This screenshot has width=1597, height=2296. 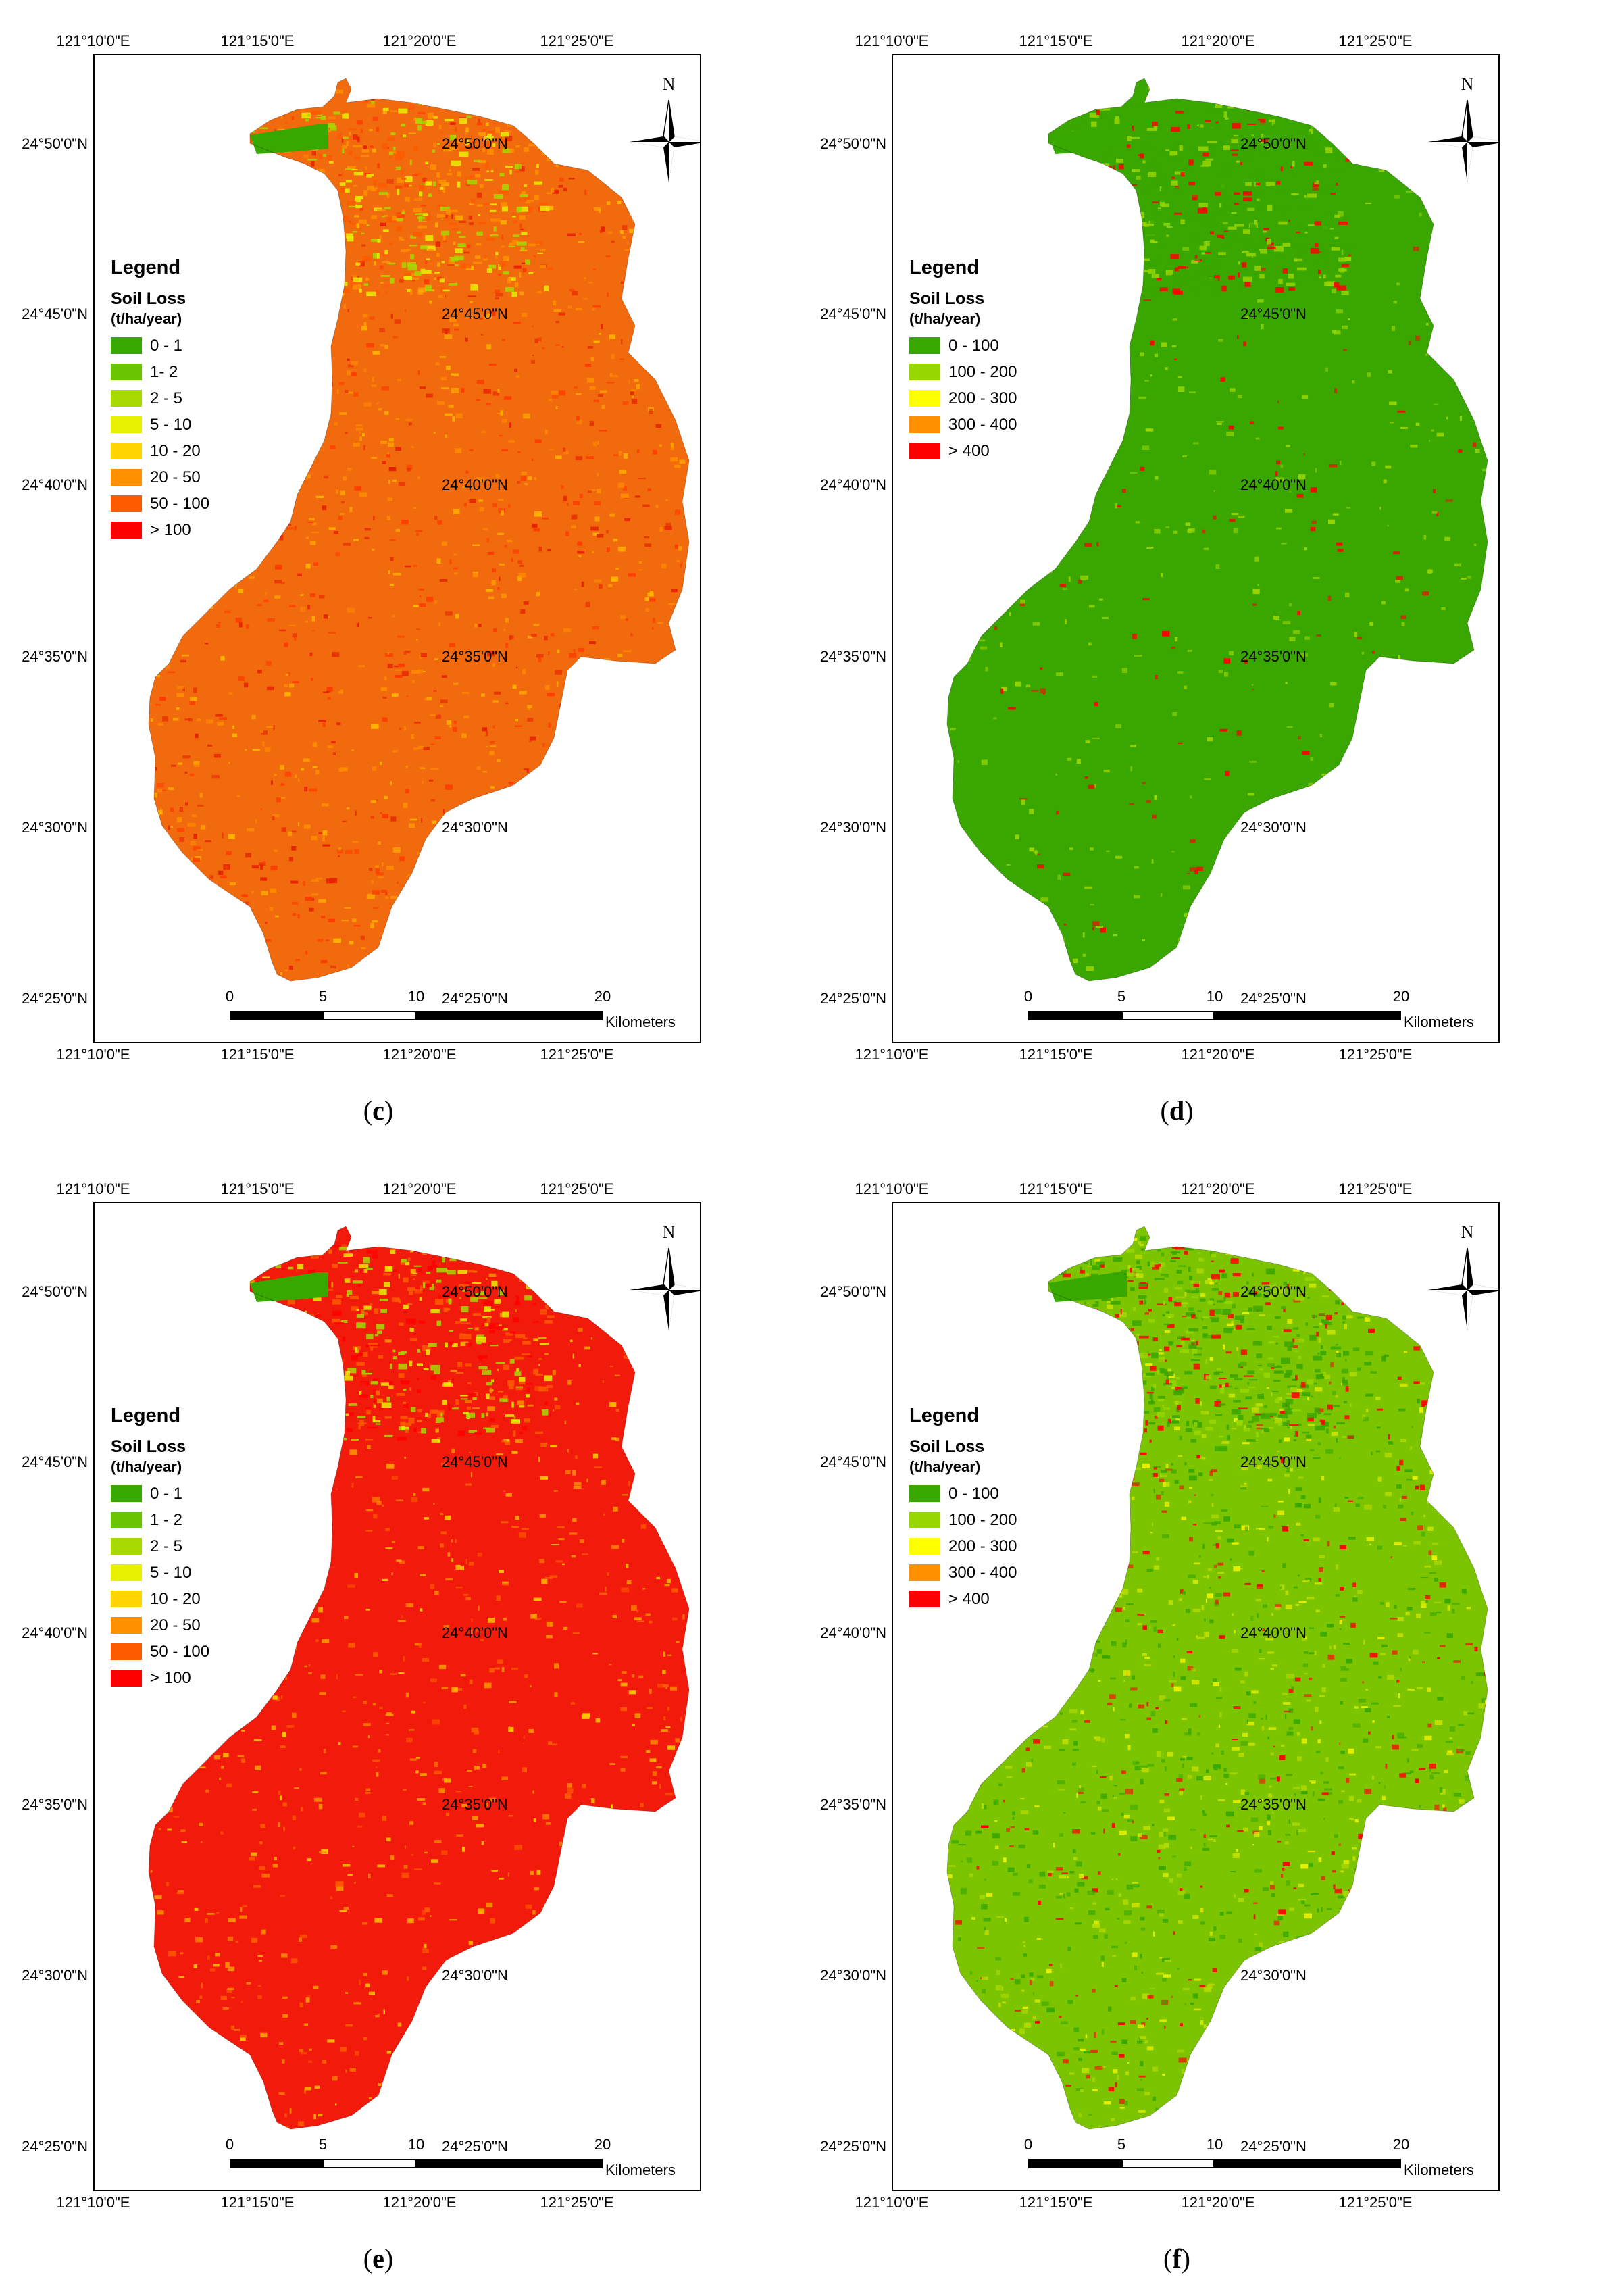 What do you see at coordinates (289, 1287) in the screenshot?
I see `reservoir-area` at bounding box center [289, 1287].